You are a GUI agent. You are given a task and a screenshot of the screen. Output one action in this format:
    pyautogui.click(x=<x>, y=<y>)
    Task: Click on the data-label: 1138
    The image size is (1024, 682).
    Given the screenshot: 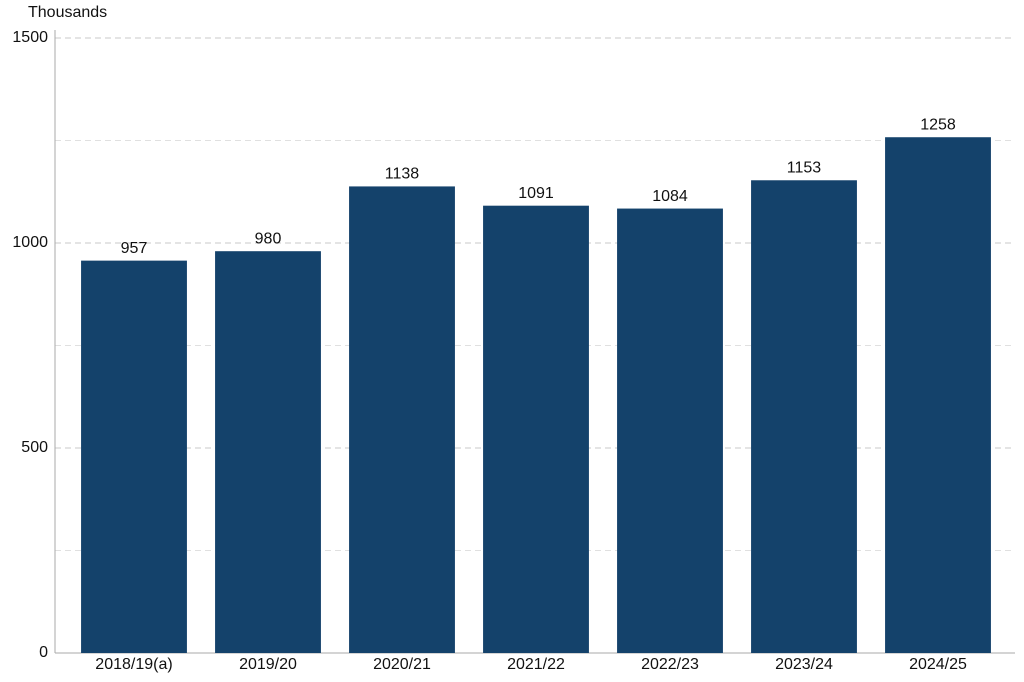 What is the action you would take?
    pyautogui.click(x=402, y=174)
    